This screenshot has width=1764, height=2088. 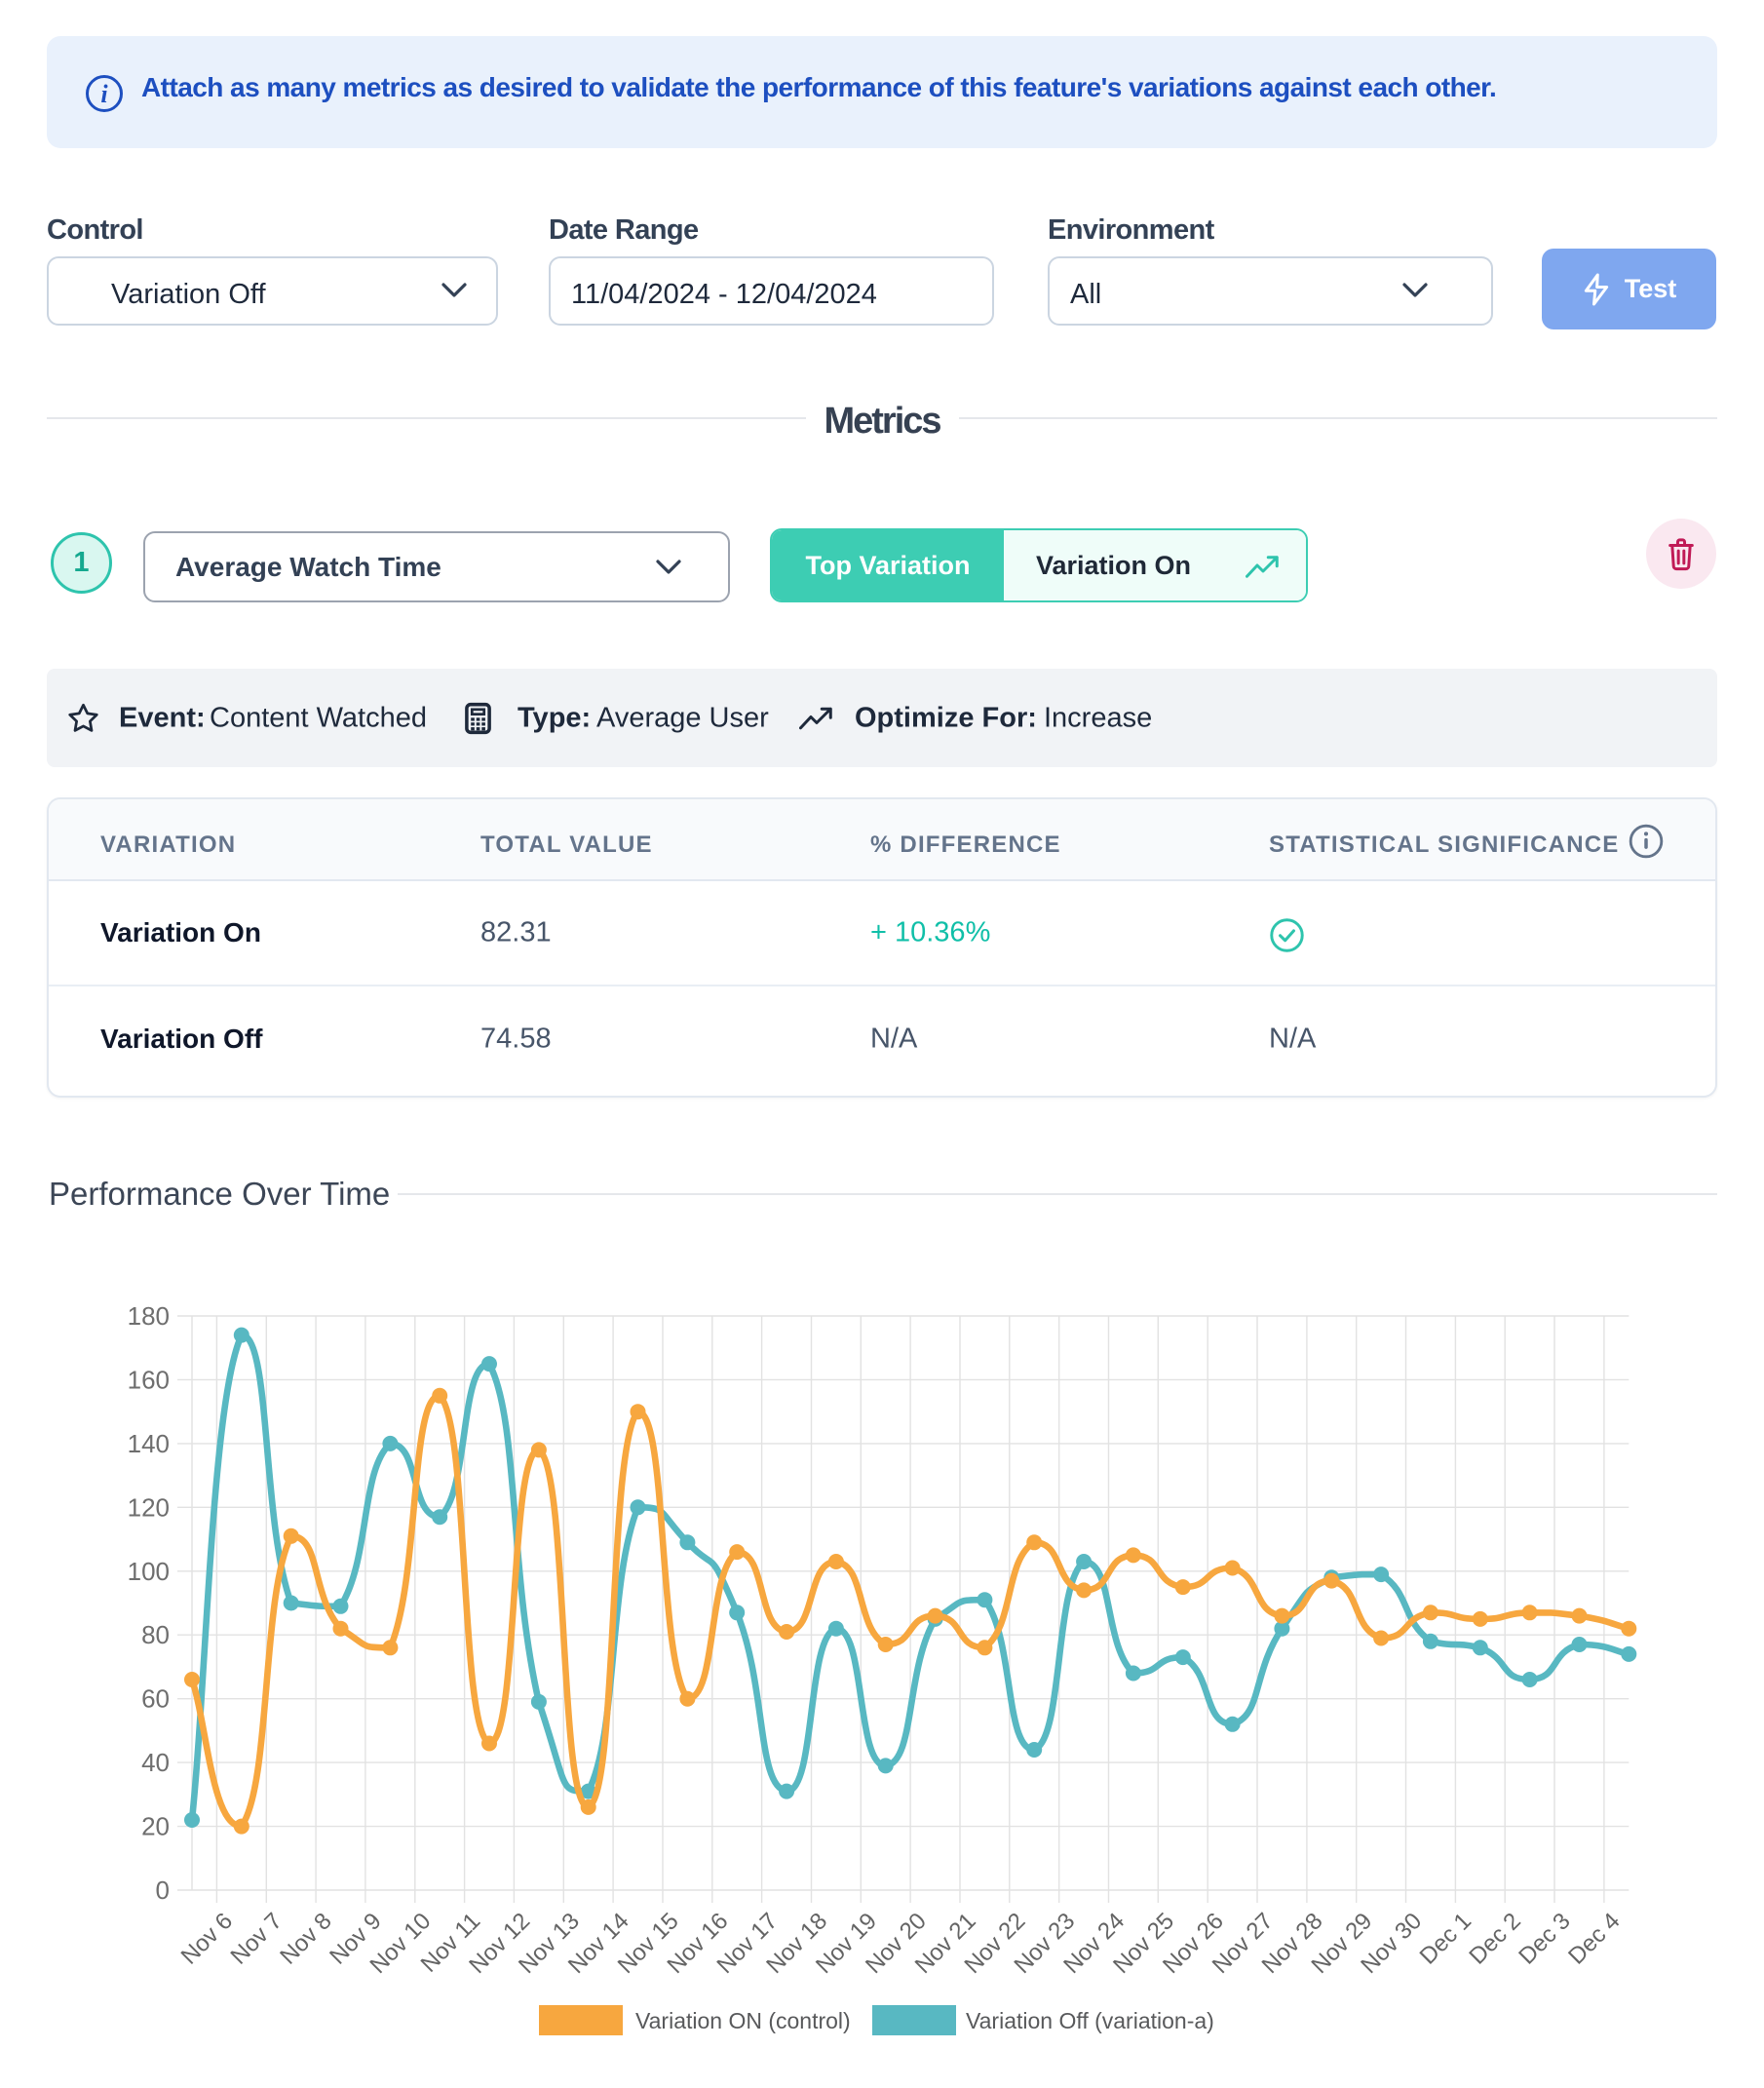 What do you see at coordinates (1594, 1939) in the screenshot?
I see `svg-text: Dec 4` at bounding box center [1594, 1939].